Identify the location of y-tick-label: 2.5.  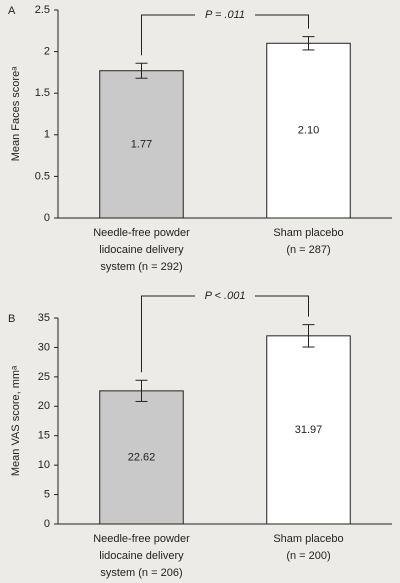
(42, 10).